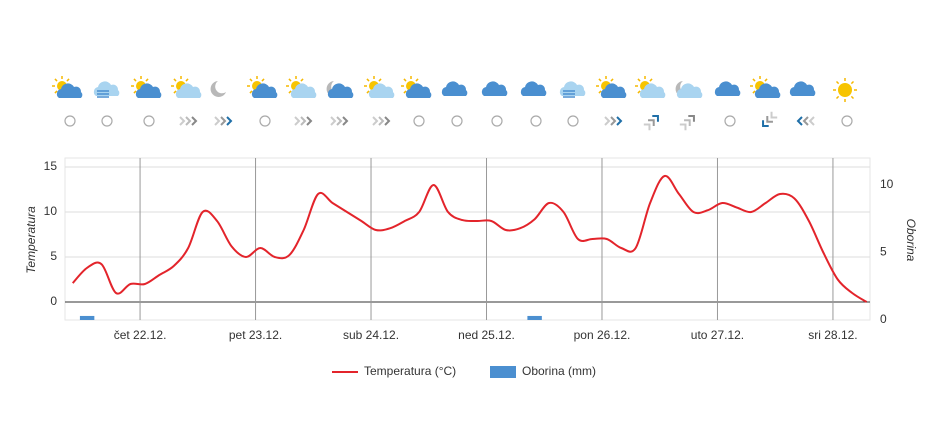 The height and width of the screenshot is (430, 934). Describe the element at coordinates (717, 335) in the screenshot. I see `x-tick-label: uto 27.12.` at that location.